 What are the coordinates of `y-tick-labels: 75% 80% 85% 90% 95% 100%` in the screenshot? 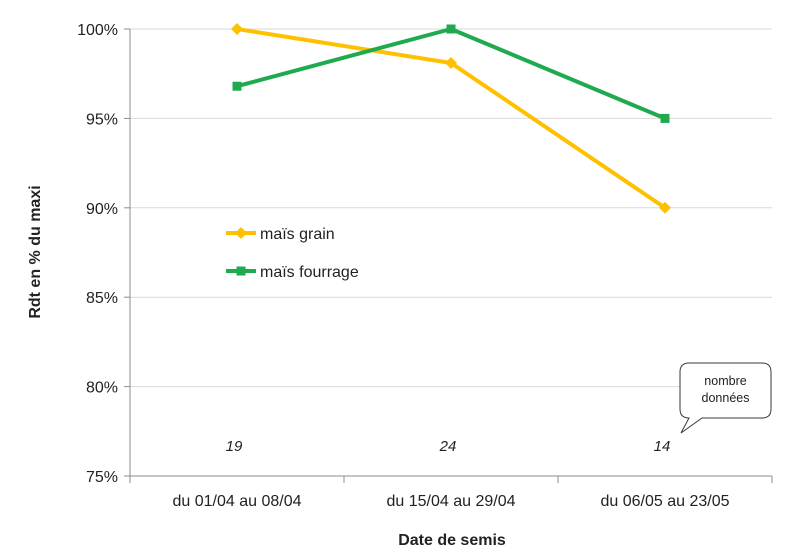 It's located at (97, 254).